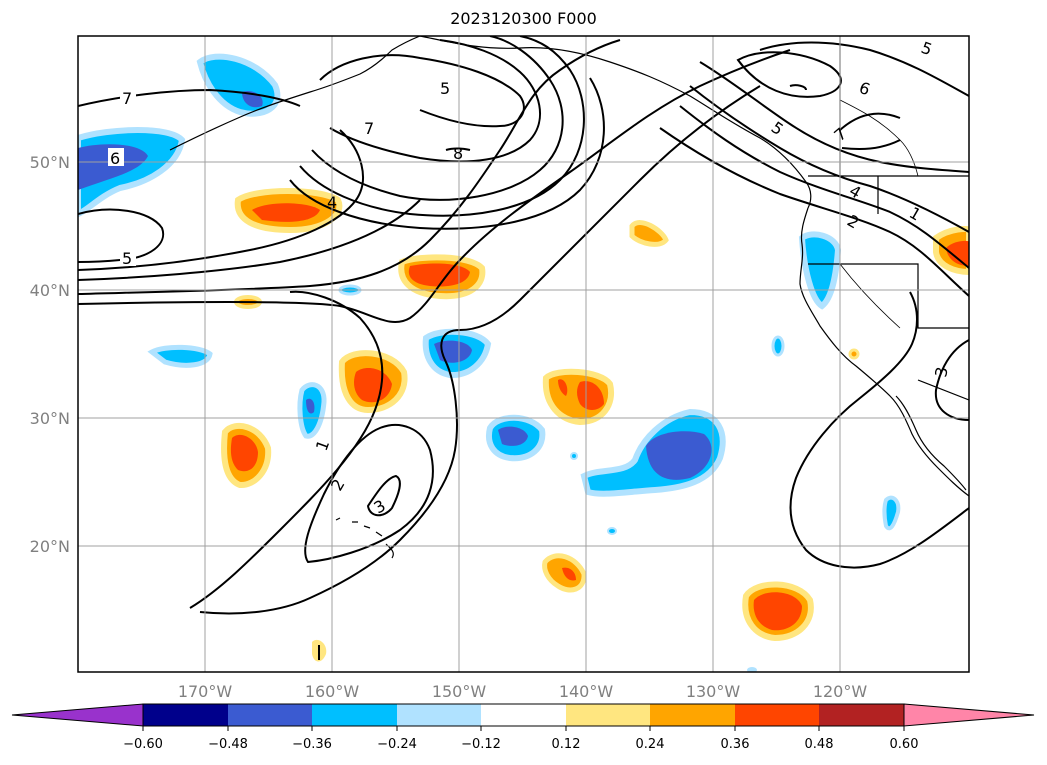  Describe the element at coordinates (870, 296) in the screenshot. I see `border-line` at that location.